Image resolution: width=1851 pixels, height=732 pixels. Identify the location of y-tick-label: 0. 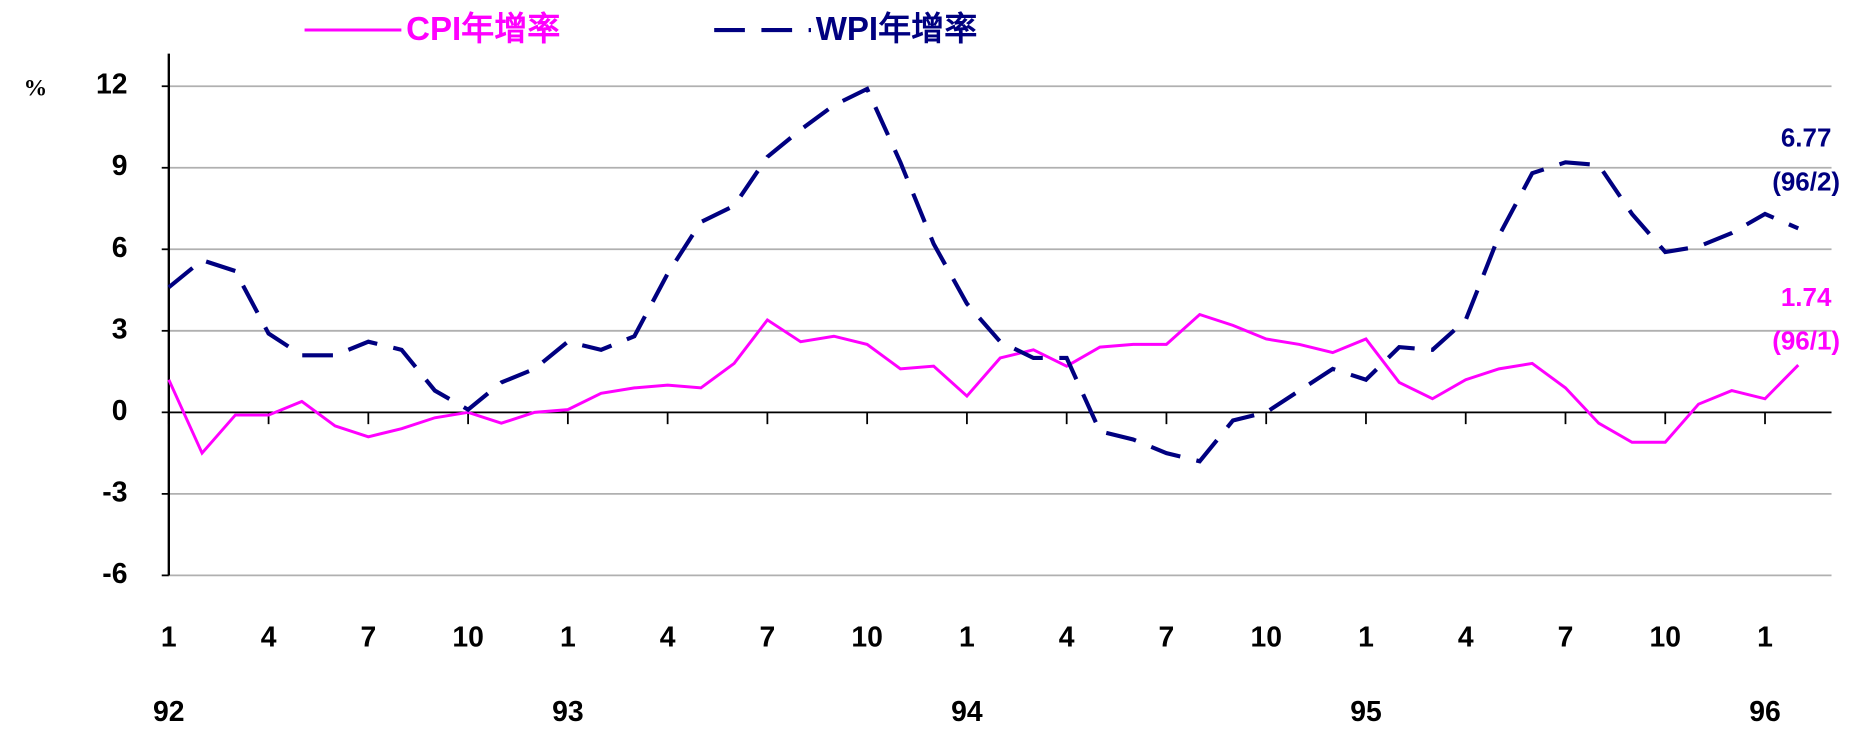
(120, 411).